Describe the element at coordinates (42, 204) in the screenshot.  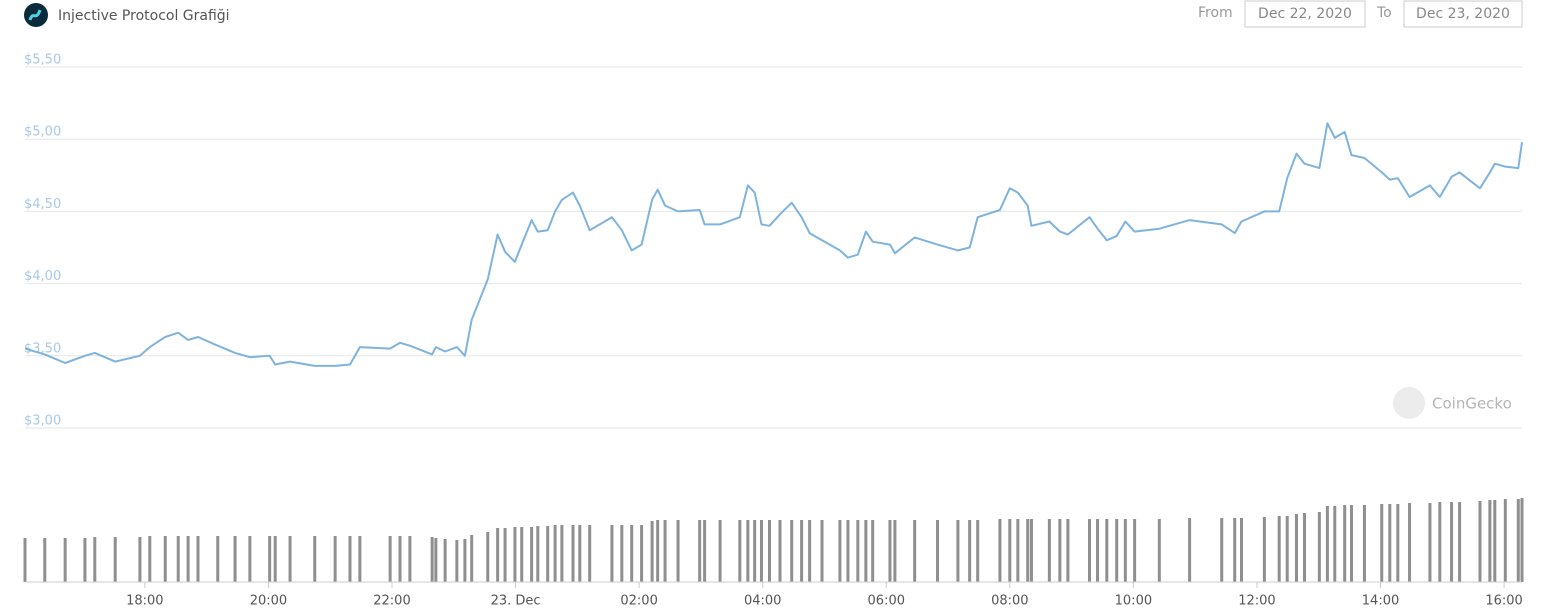
I see `y-tick-label: $4,50` at that location.